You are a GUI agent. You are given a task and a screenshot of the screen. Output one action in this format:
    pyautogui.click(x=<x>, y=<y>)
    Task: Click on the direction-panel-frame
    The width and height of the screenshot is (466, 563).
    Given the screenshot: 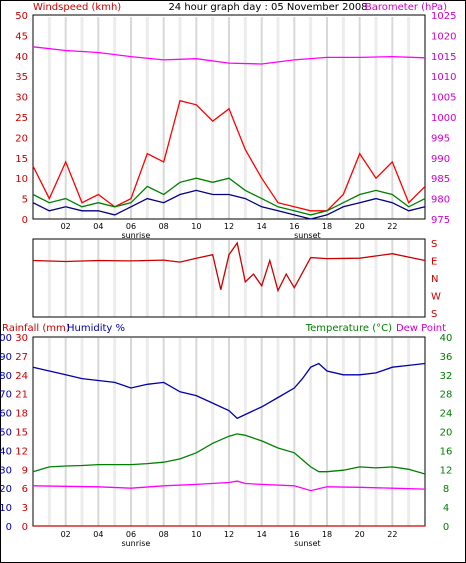 What is the action you would take?
    pyautogui.click(x=229, y=278)
    